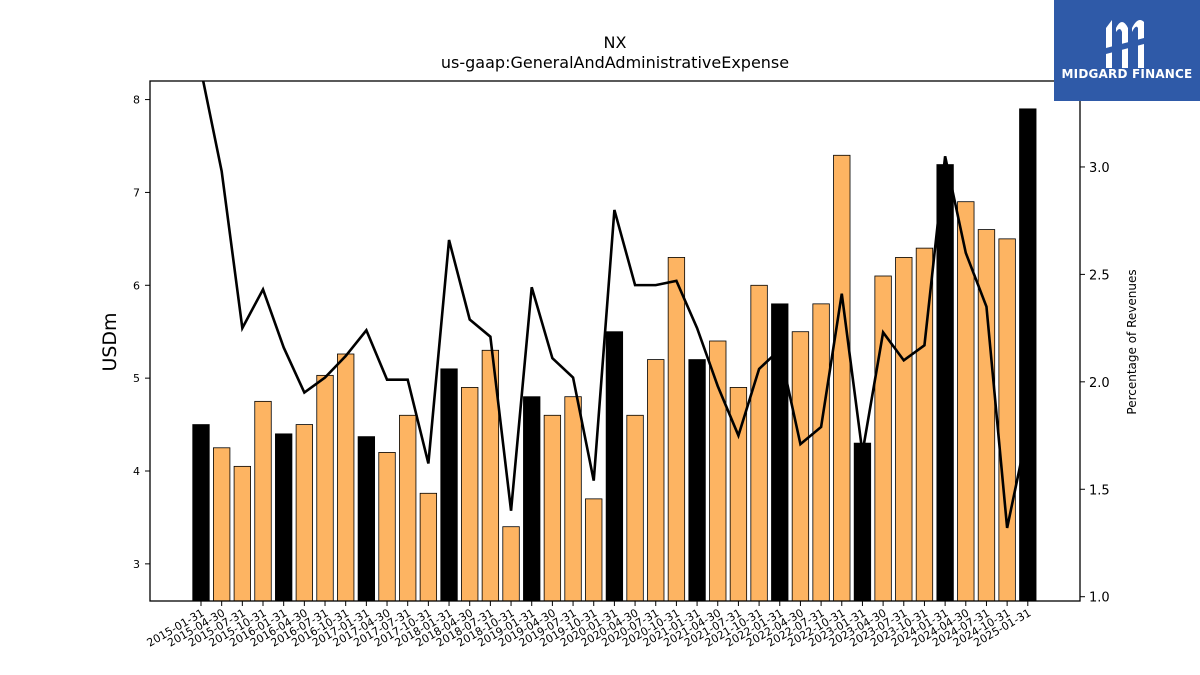 This screenshot has height=675, width=1200. What do you see at coordinates (1099, 383) in the screenshot?
I see `y-right-tick-label-2: 2.0` at bounding box center [1099, 383].